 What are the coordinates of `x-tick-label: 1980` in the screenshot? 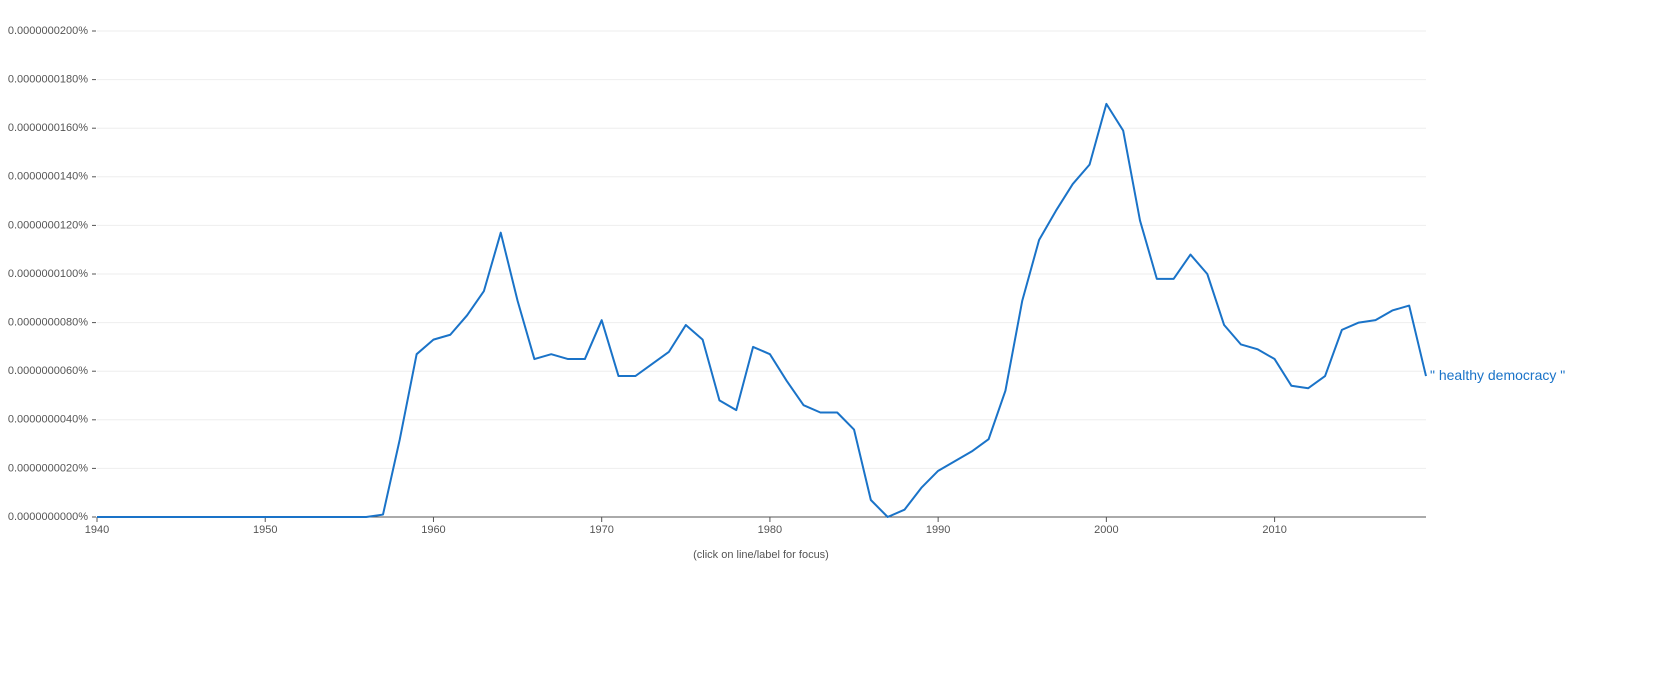 It's located at (770, 530).